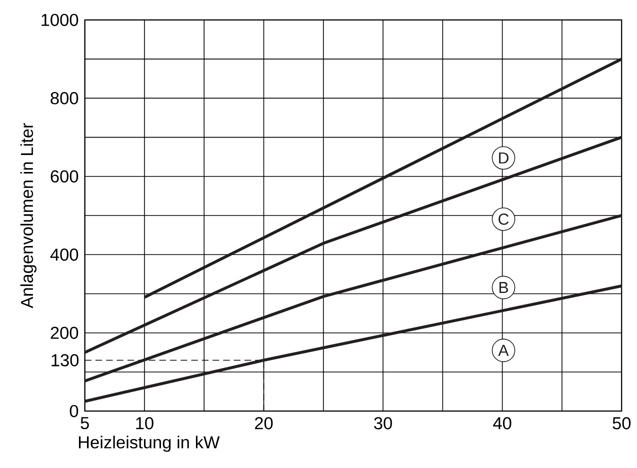 The image size is (637, 468). Describe the element at coordinates (64, 98) in the screenshot. I see `y-tick-label: 800` at that location.